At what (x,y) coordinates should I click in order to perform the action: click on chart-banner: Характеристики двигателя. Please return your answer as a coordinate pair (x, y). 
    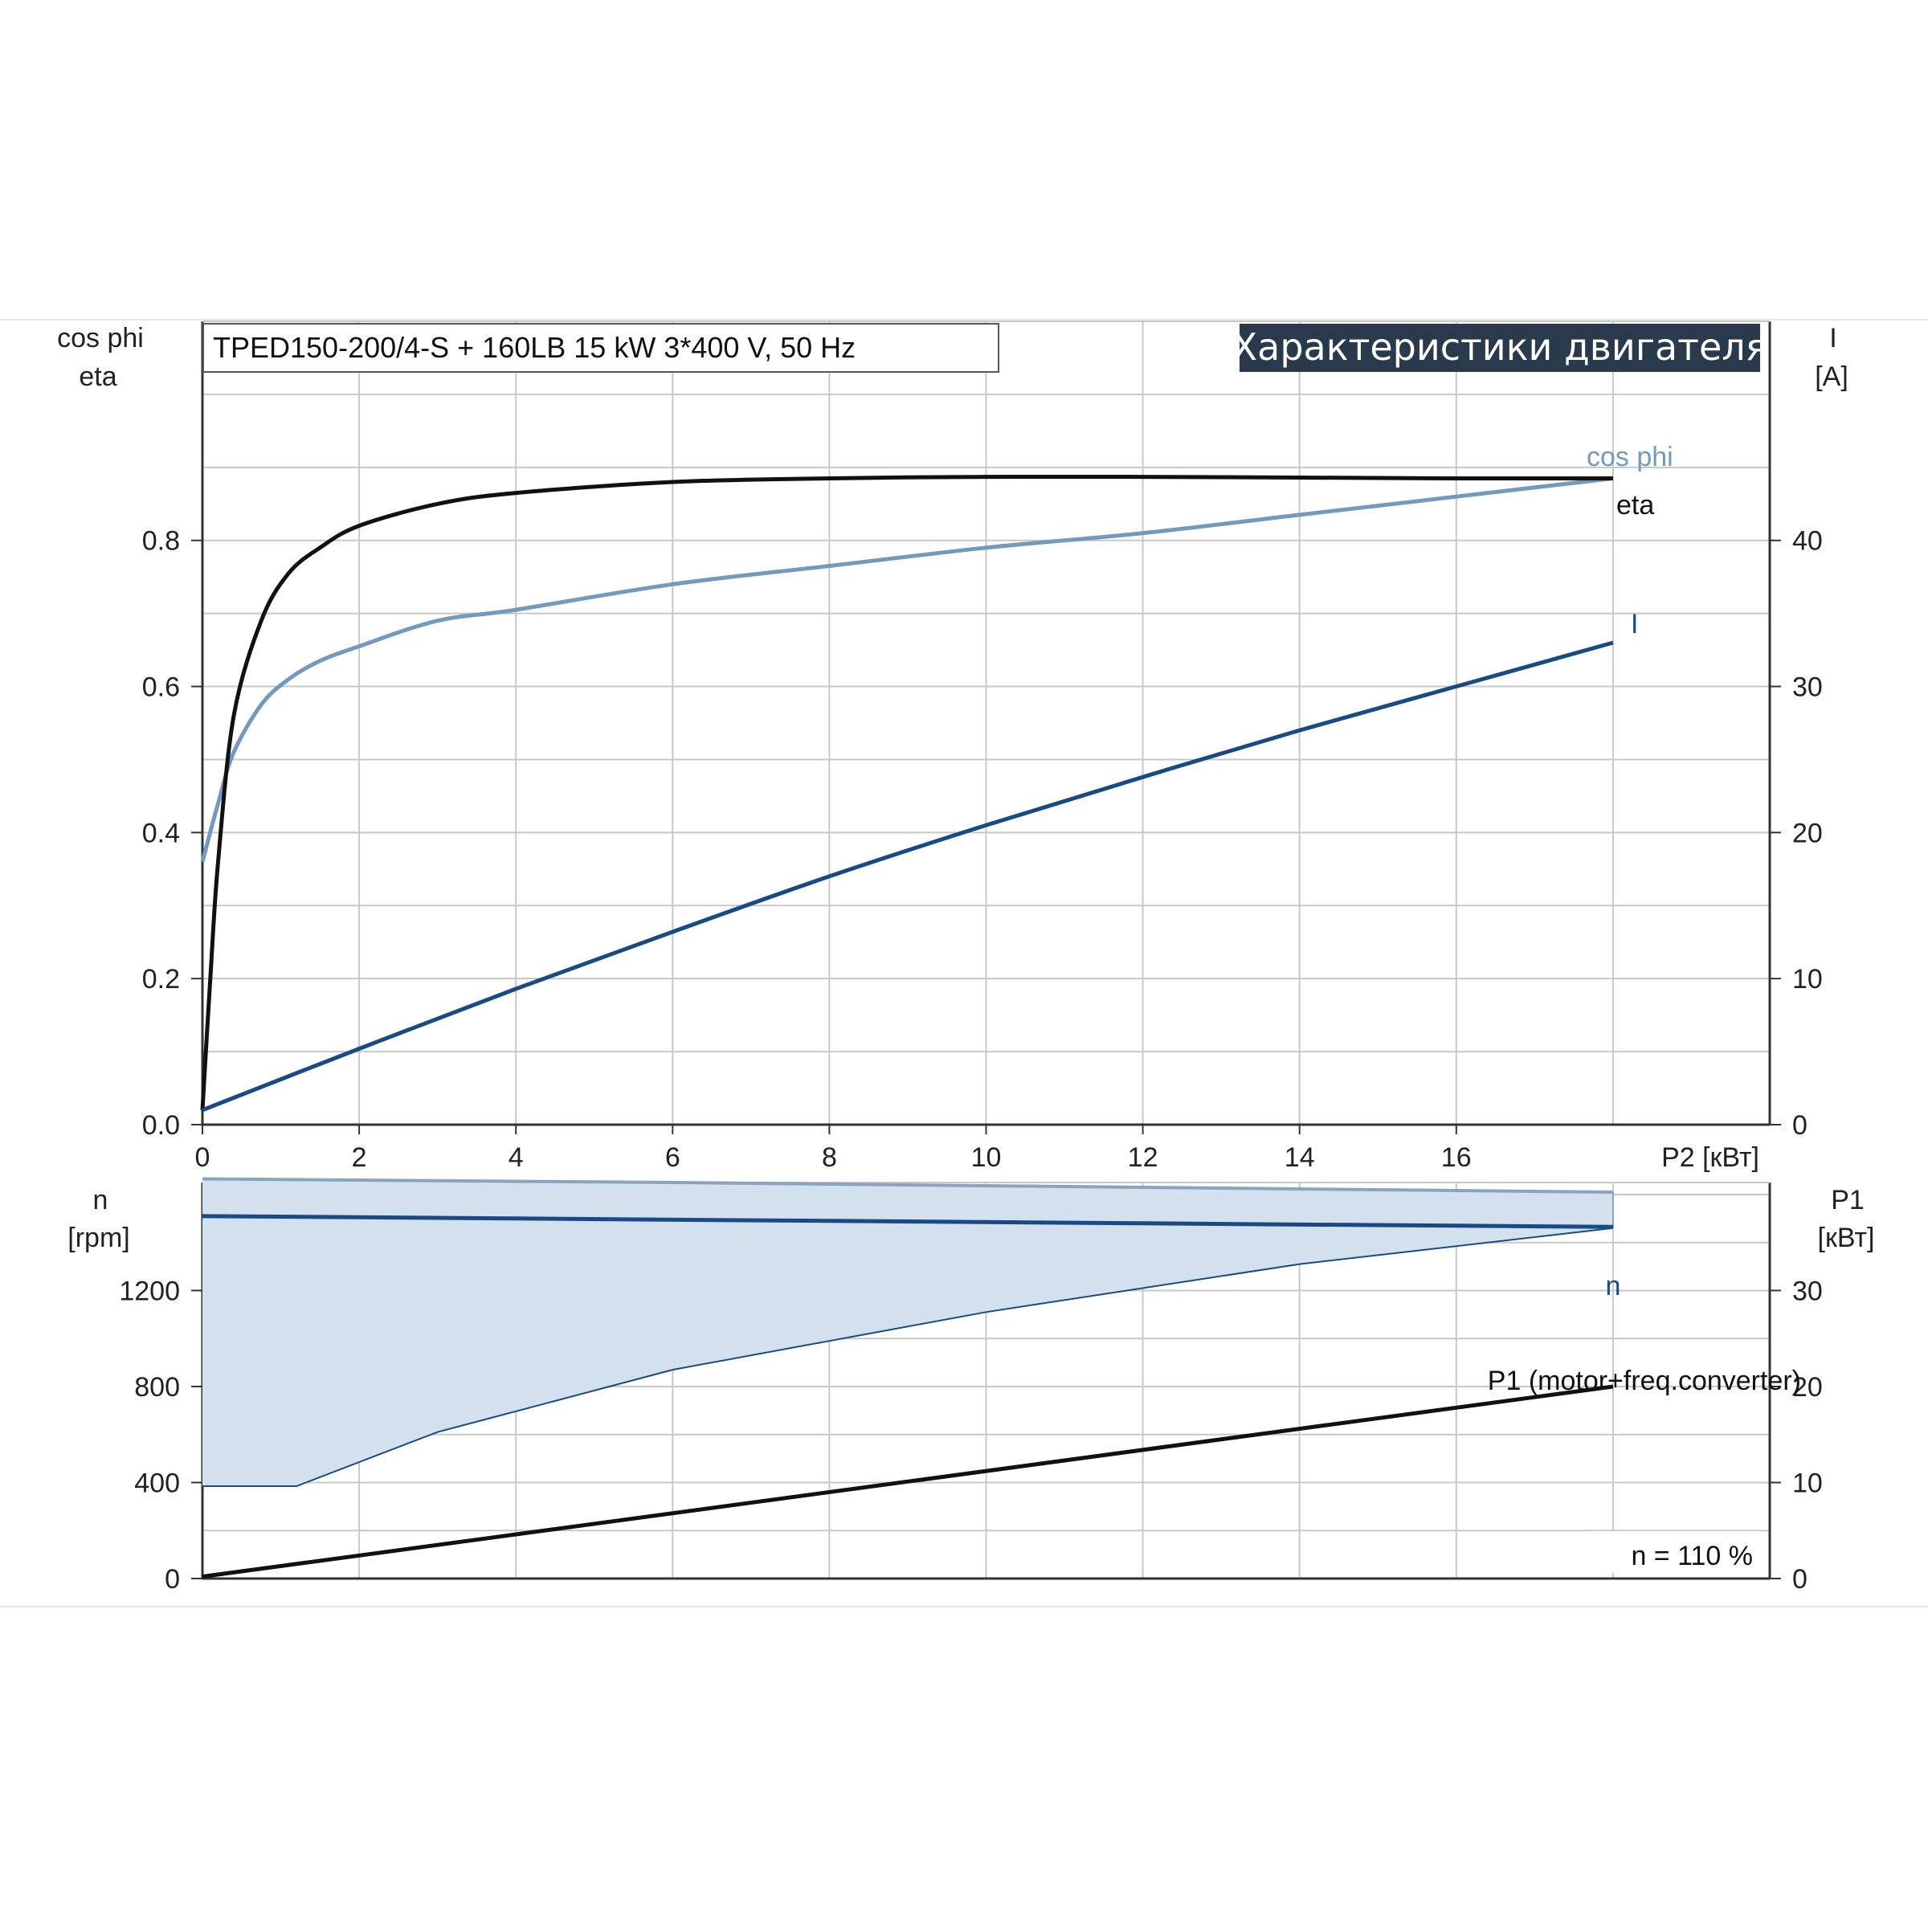
    Looking at the image, I should click on (1500, 347).